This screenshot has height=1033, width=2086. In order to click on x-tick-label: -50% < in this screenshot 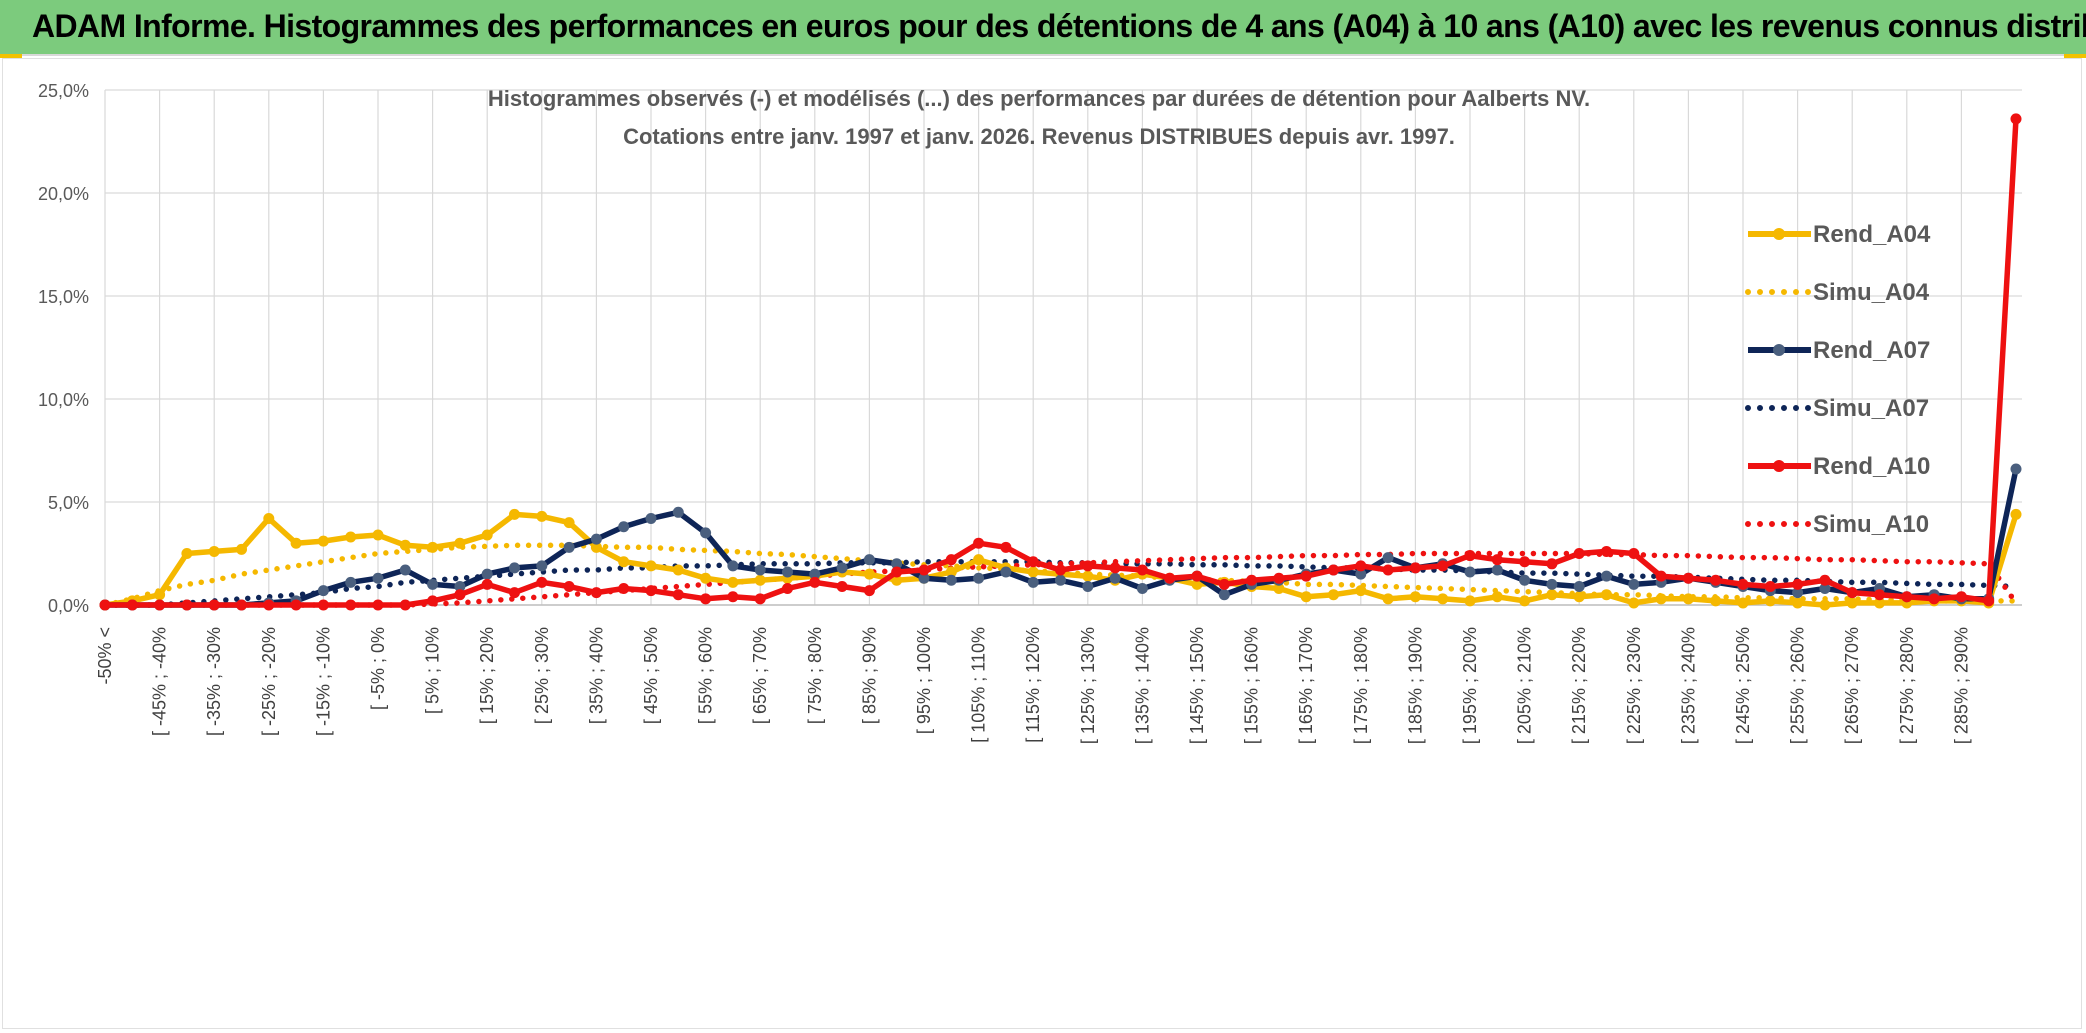, I will do `click(105, 656)`.